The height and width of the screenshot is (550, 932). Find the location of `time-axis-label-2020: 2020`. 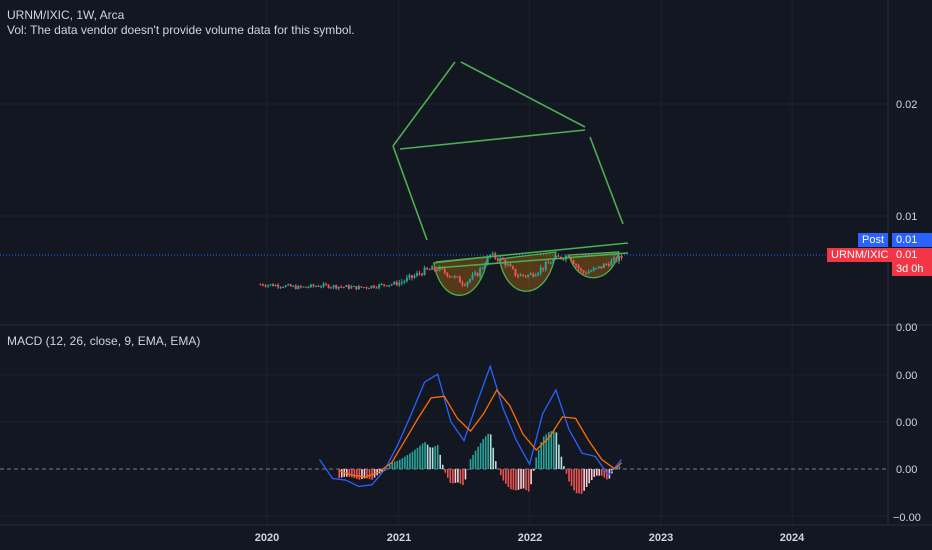

time-axis-label-2020: 2020 is located at coordinates (267, 538).